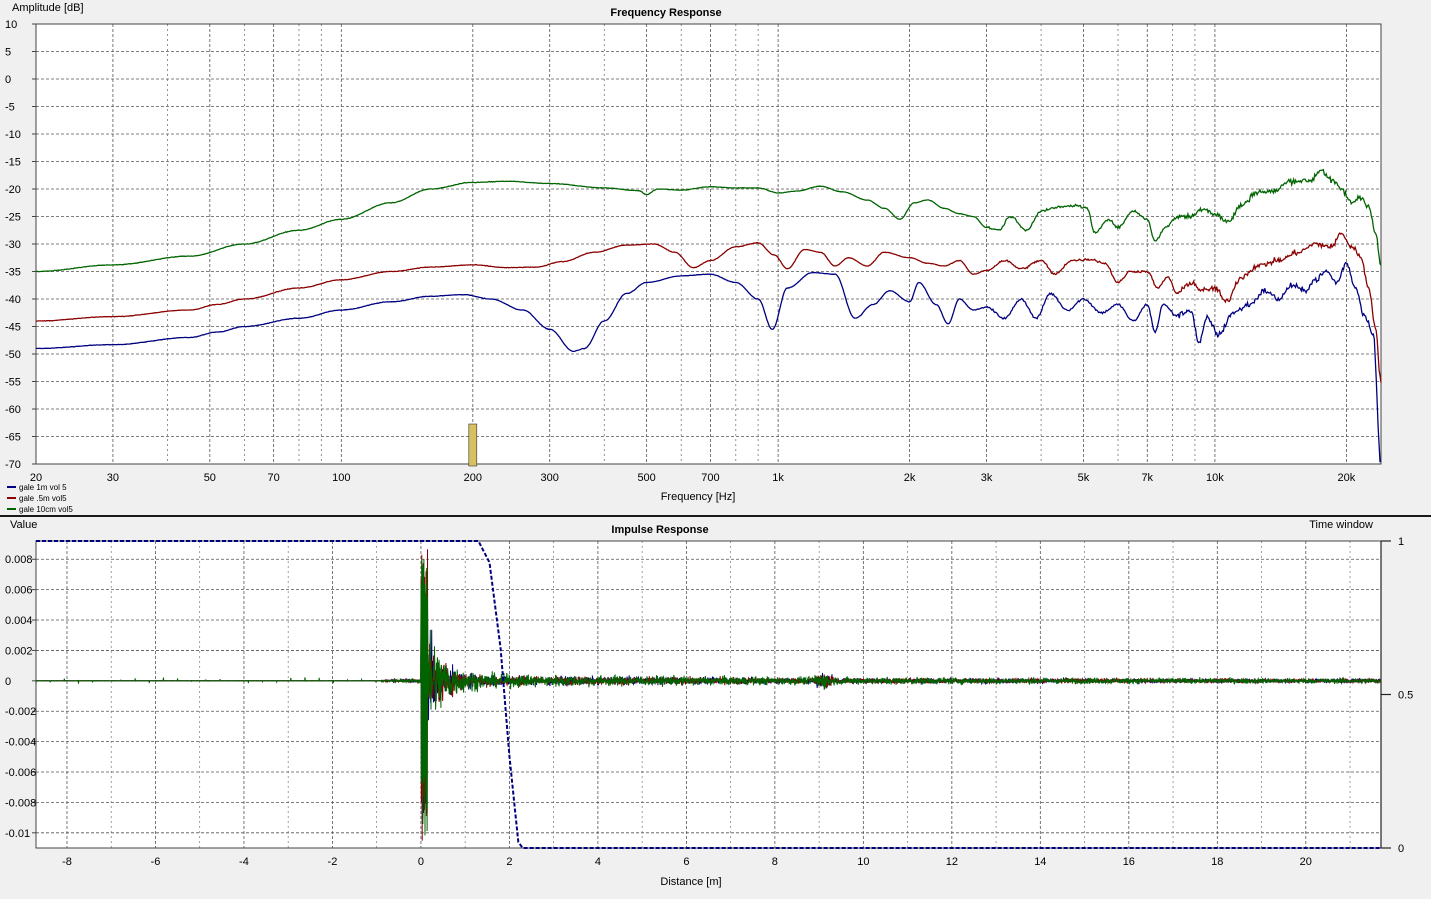 The image size is (1431, 899). What do you see at coordinates (659, 530) in the screenshot?
I see `ir-title: Impulse Response` at bounding box center [659, 530].